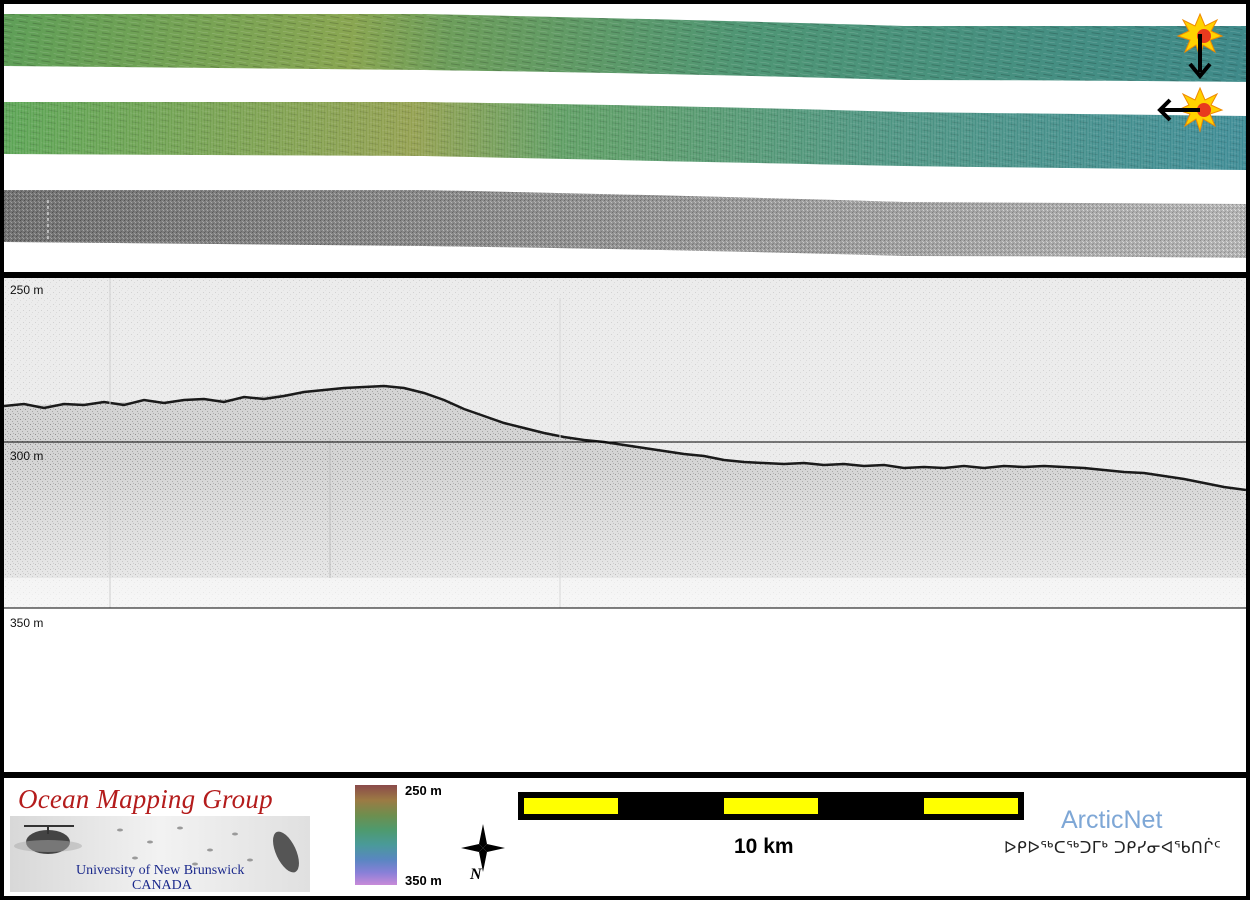  Describe the element at coordinates (27, 456) in the screenshot. I see `depth-label-300: 300 m` at that location.